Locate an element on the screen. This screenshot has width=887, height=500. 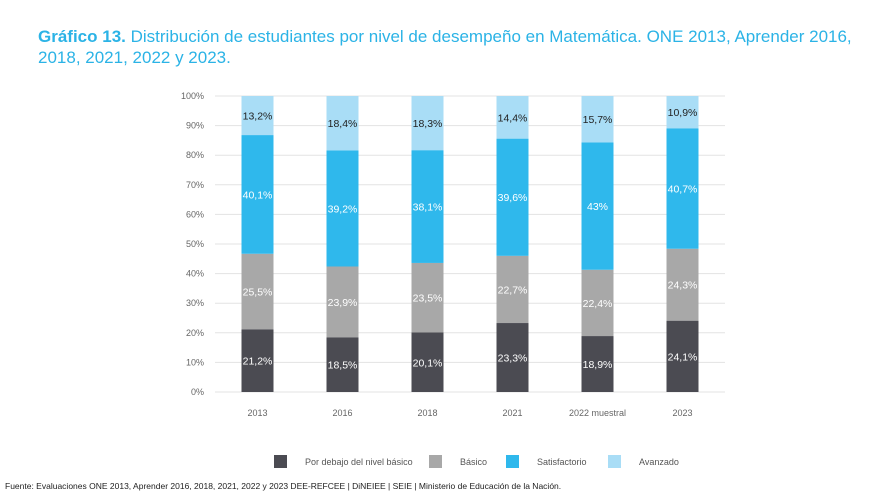
data-label: 18,9% is located at coordinates (598, 365).